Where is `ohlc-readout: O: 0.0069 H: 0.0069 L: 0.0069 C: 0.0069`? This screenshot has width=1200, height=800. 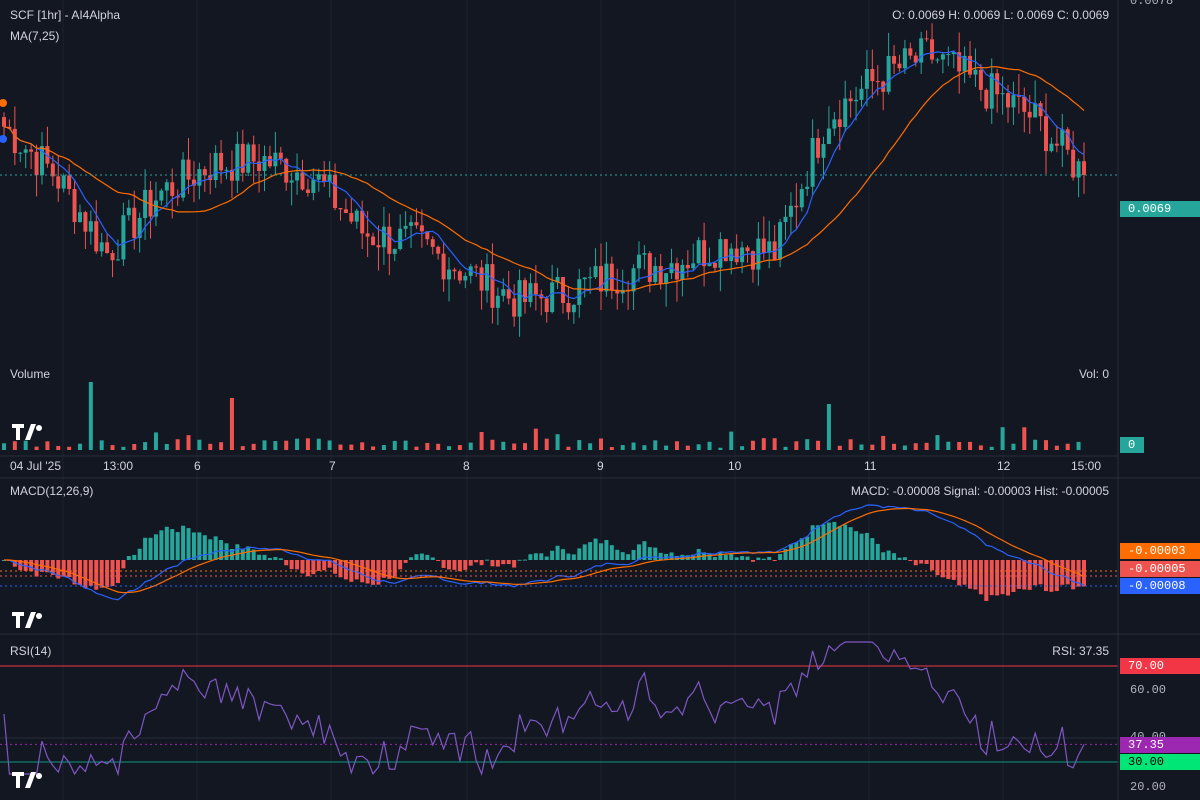 ohlc-readout: O: 0.0069 H: 0.0069 L: 0.0069 C: 0.0069 is located at coordinates (1000, 15).